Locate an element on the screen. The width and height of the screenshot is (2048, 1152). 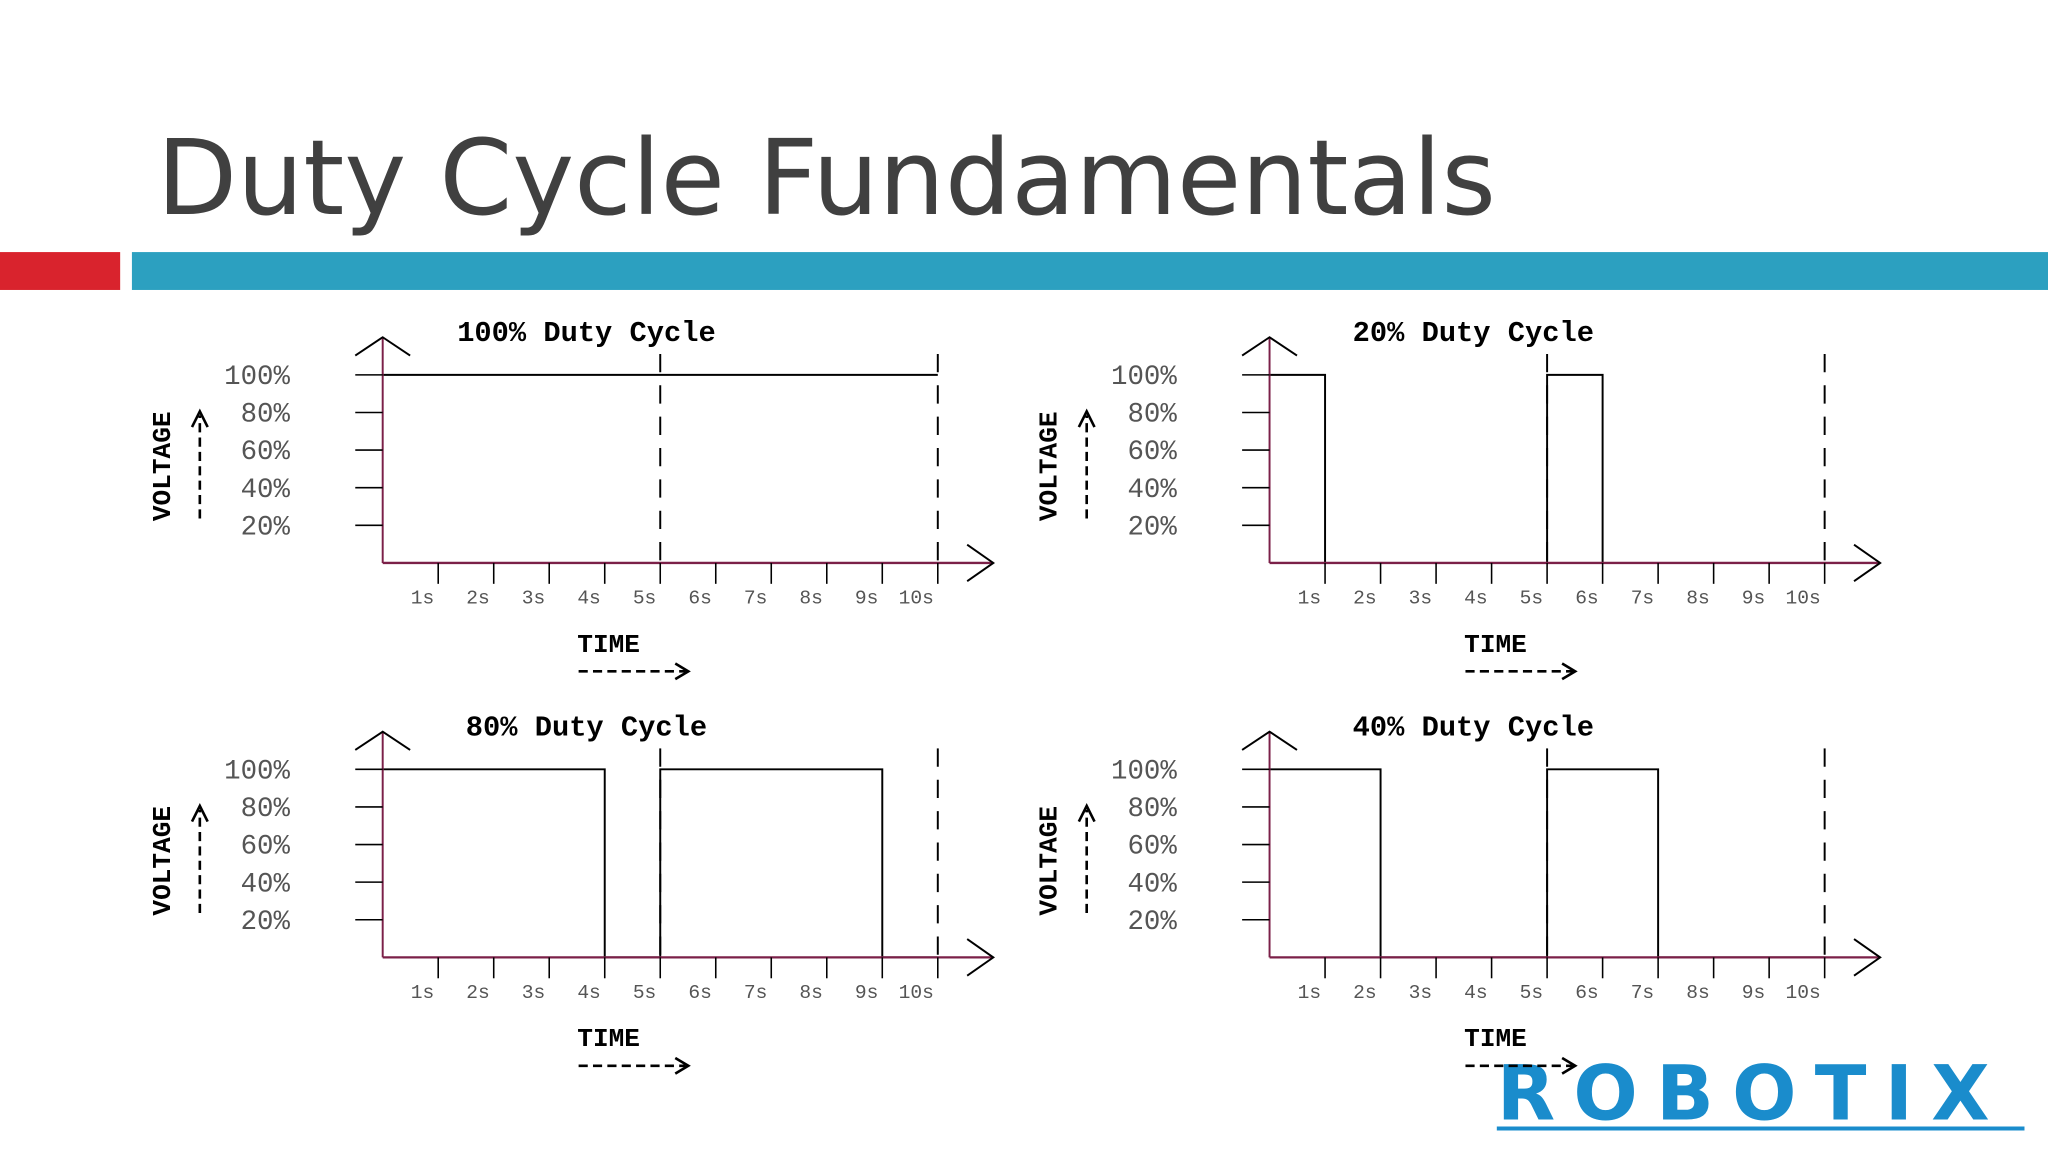
slide-title: Duty Cycle Fundamentals is located at coordinates (826, 178).